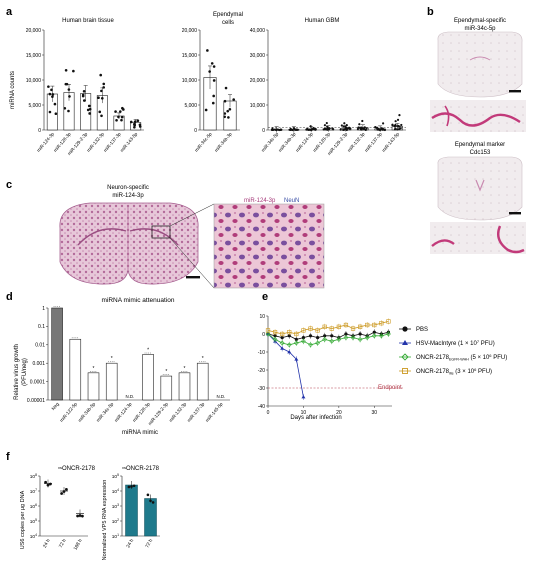 The image size is (549, 584). Describe the element at coordinates (130, 396) in the screenshot. I see `nd-label: N.D.` at that location.